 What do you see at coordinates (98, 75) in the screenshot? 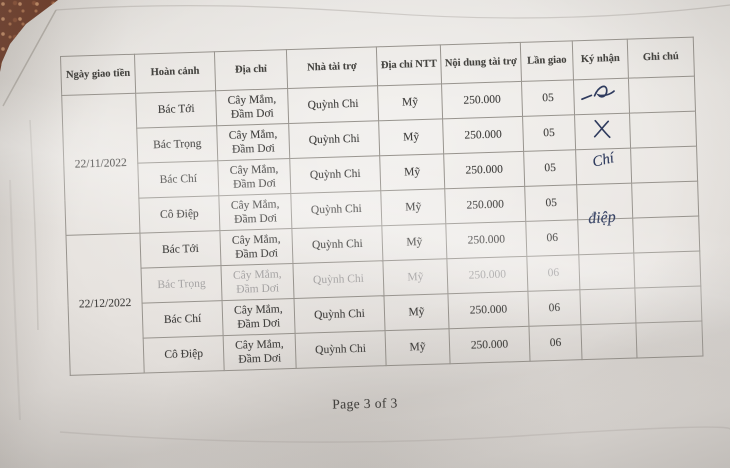
I see `col-header-ngay-giao-tien: Ngày giao tiền` at bounding box center [98, 75].